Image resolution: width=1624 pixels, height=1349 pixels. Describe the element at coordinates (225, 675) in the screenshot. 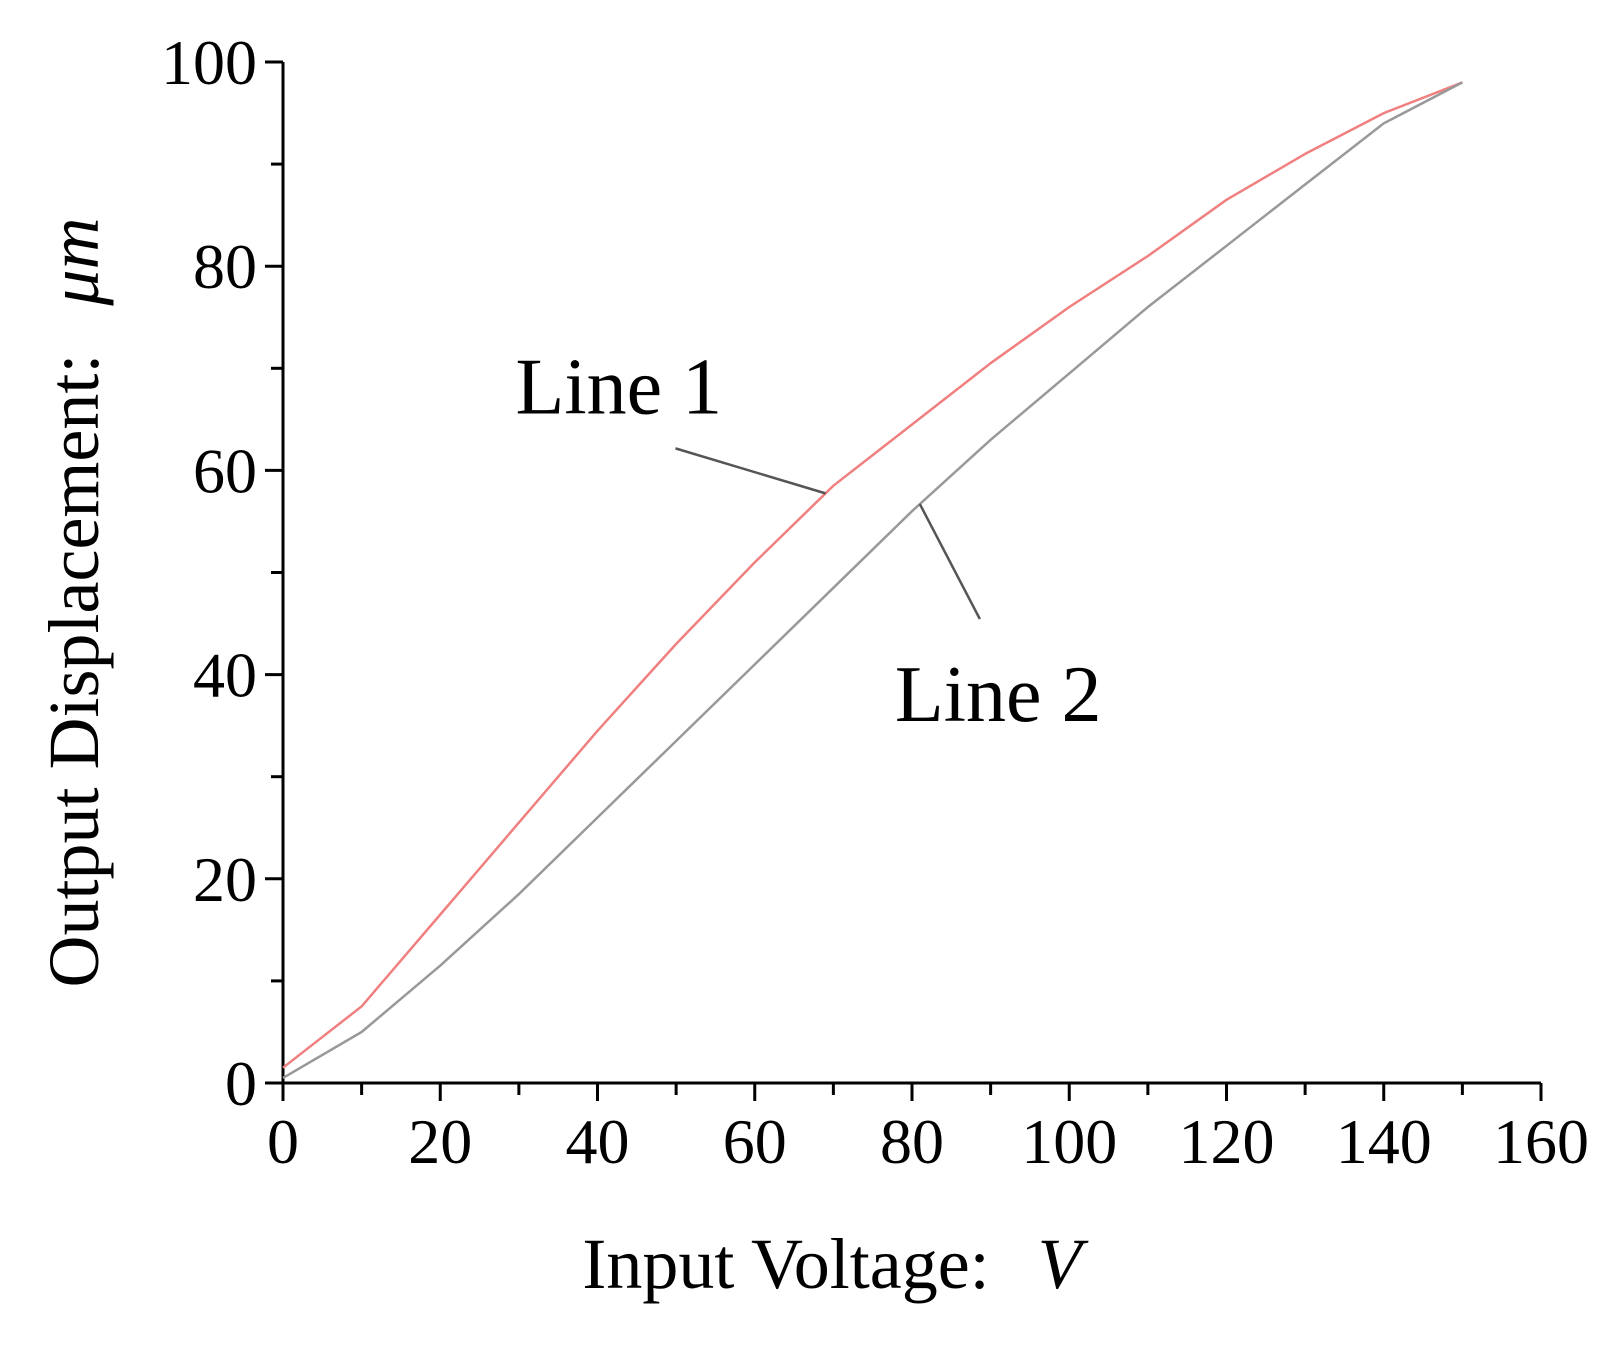

I see `y-tick-label: 40` at that location.